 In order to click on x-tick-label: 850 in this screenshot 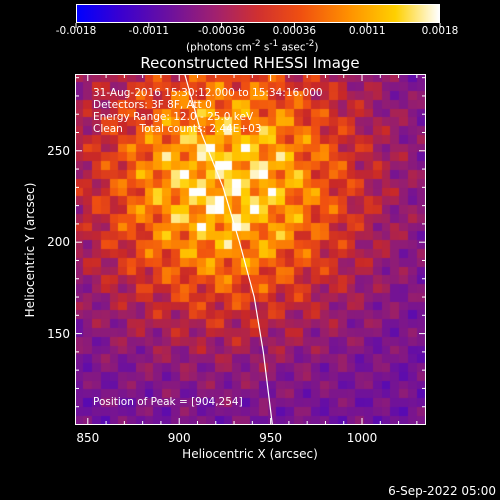, I will do `click(88, 438)`.